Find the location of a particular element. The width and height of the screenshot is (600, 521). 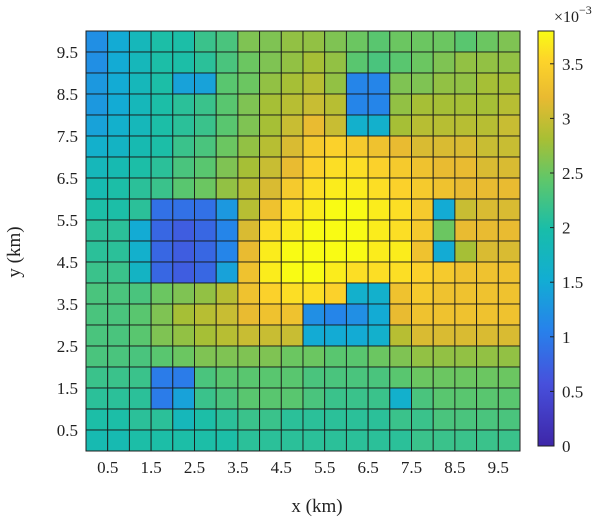

x-axis-ticks: 0.5 1.5 2.5 3.5 4.5 5.5 6.5 7.5 8.5 9.5 is located at coordinates (303, 467).